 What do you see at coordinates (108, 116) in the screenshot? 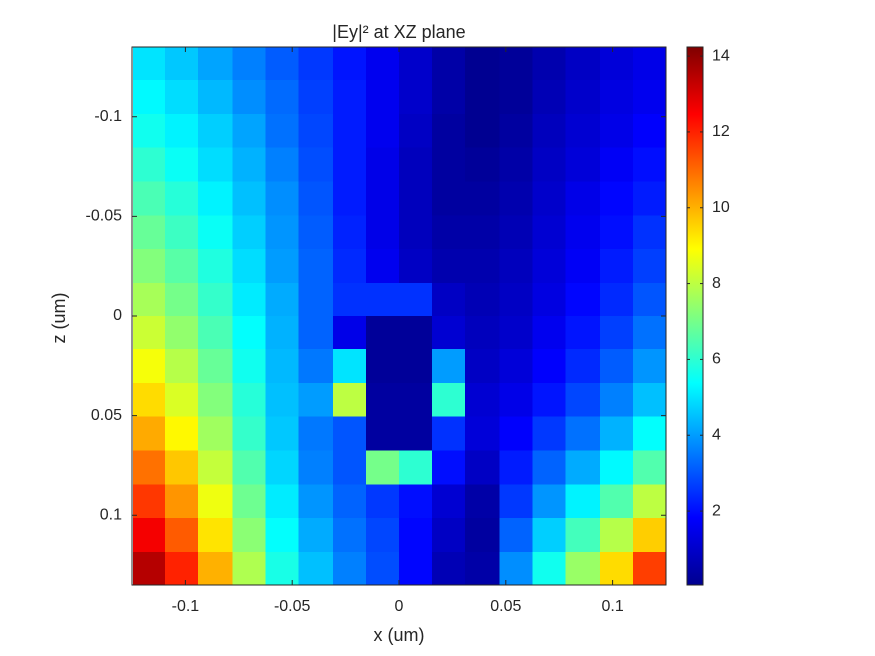
I see `y-tick-label: -0.1` at bounding box center [108, 116].